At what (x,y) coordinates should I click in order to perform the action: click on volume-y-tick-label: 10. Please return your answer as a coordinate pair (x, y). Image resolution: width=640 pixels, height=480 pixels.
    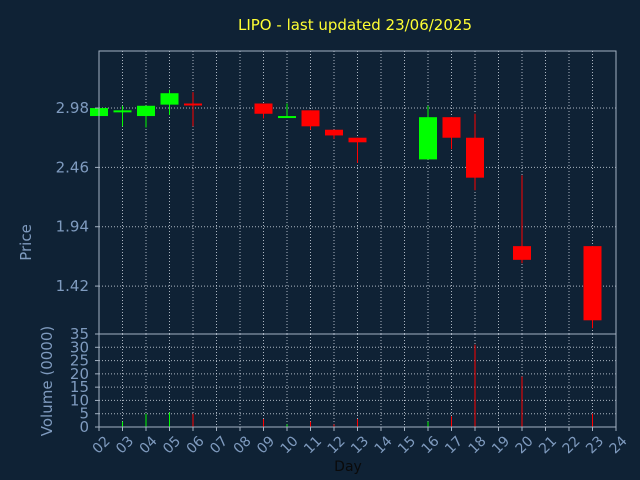
    Looking at the image, I should click on (79, 400).